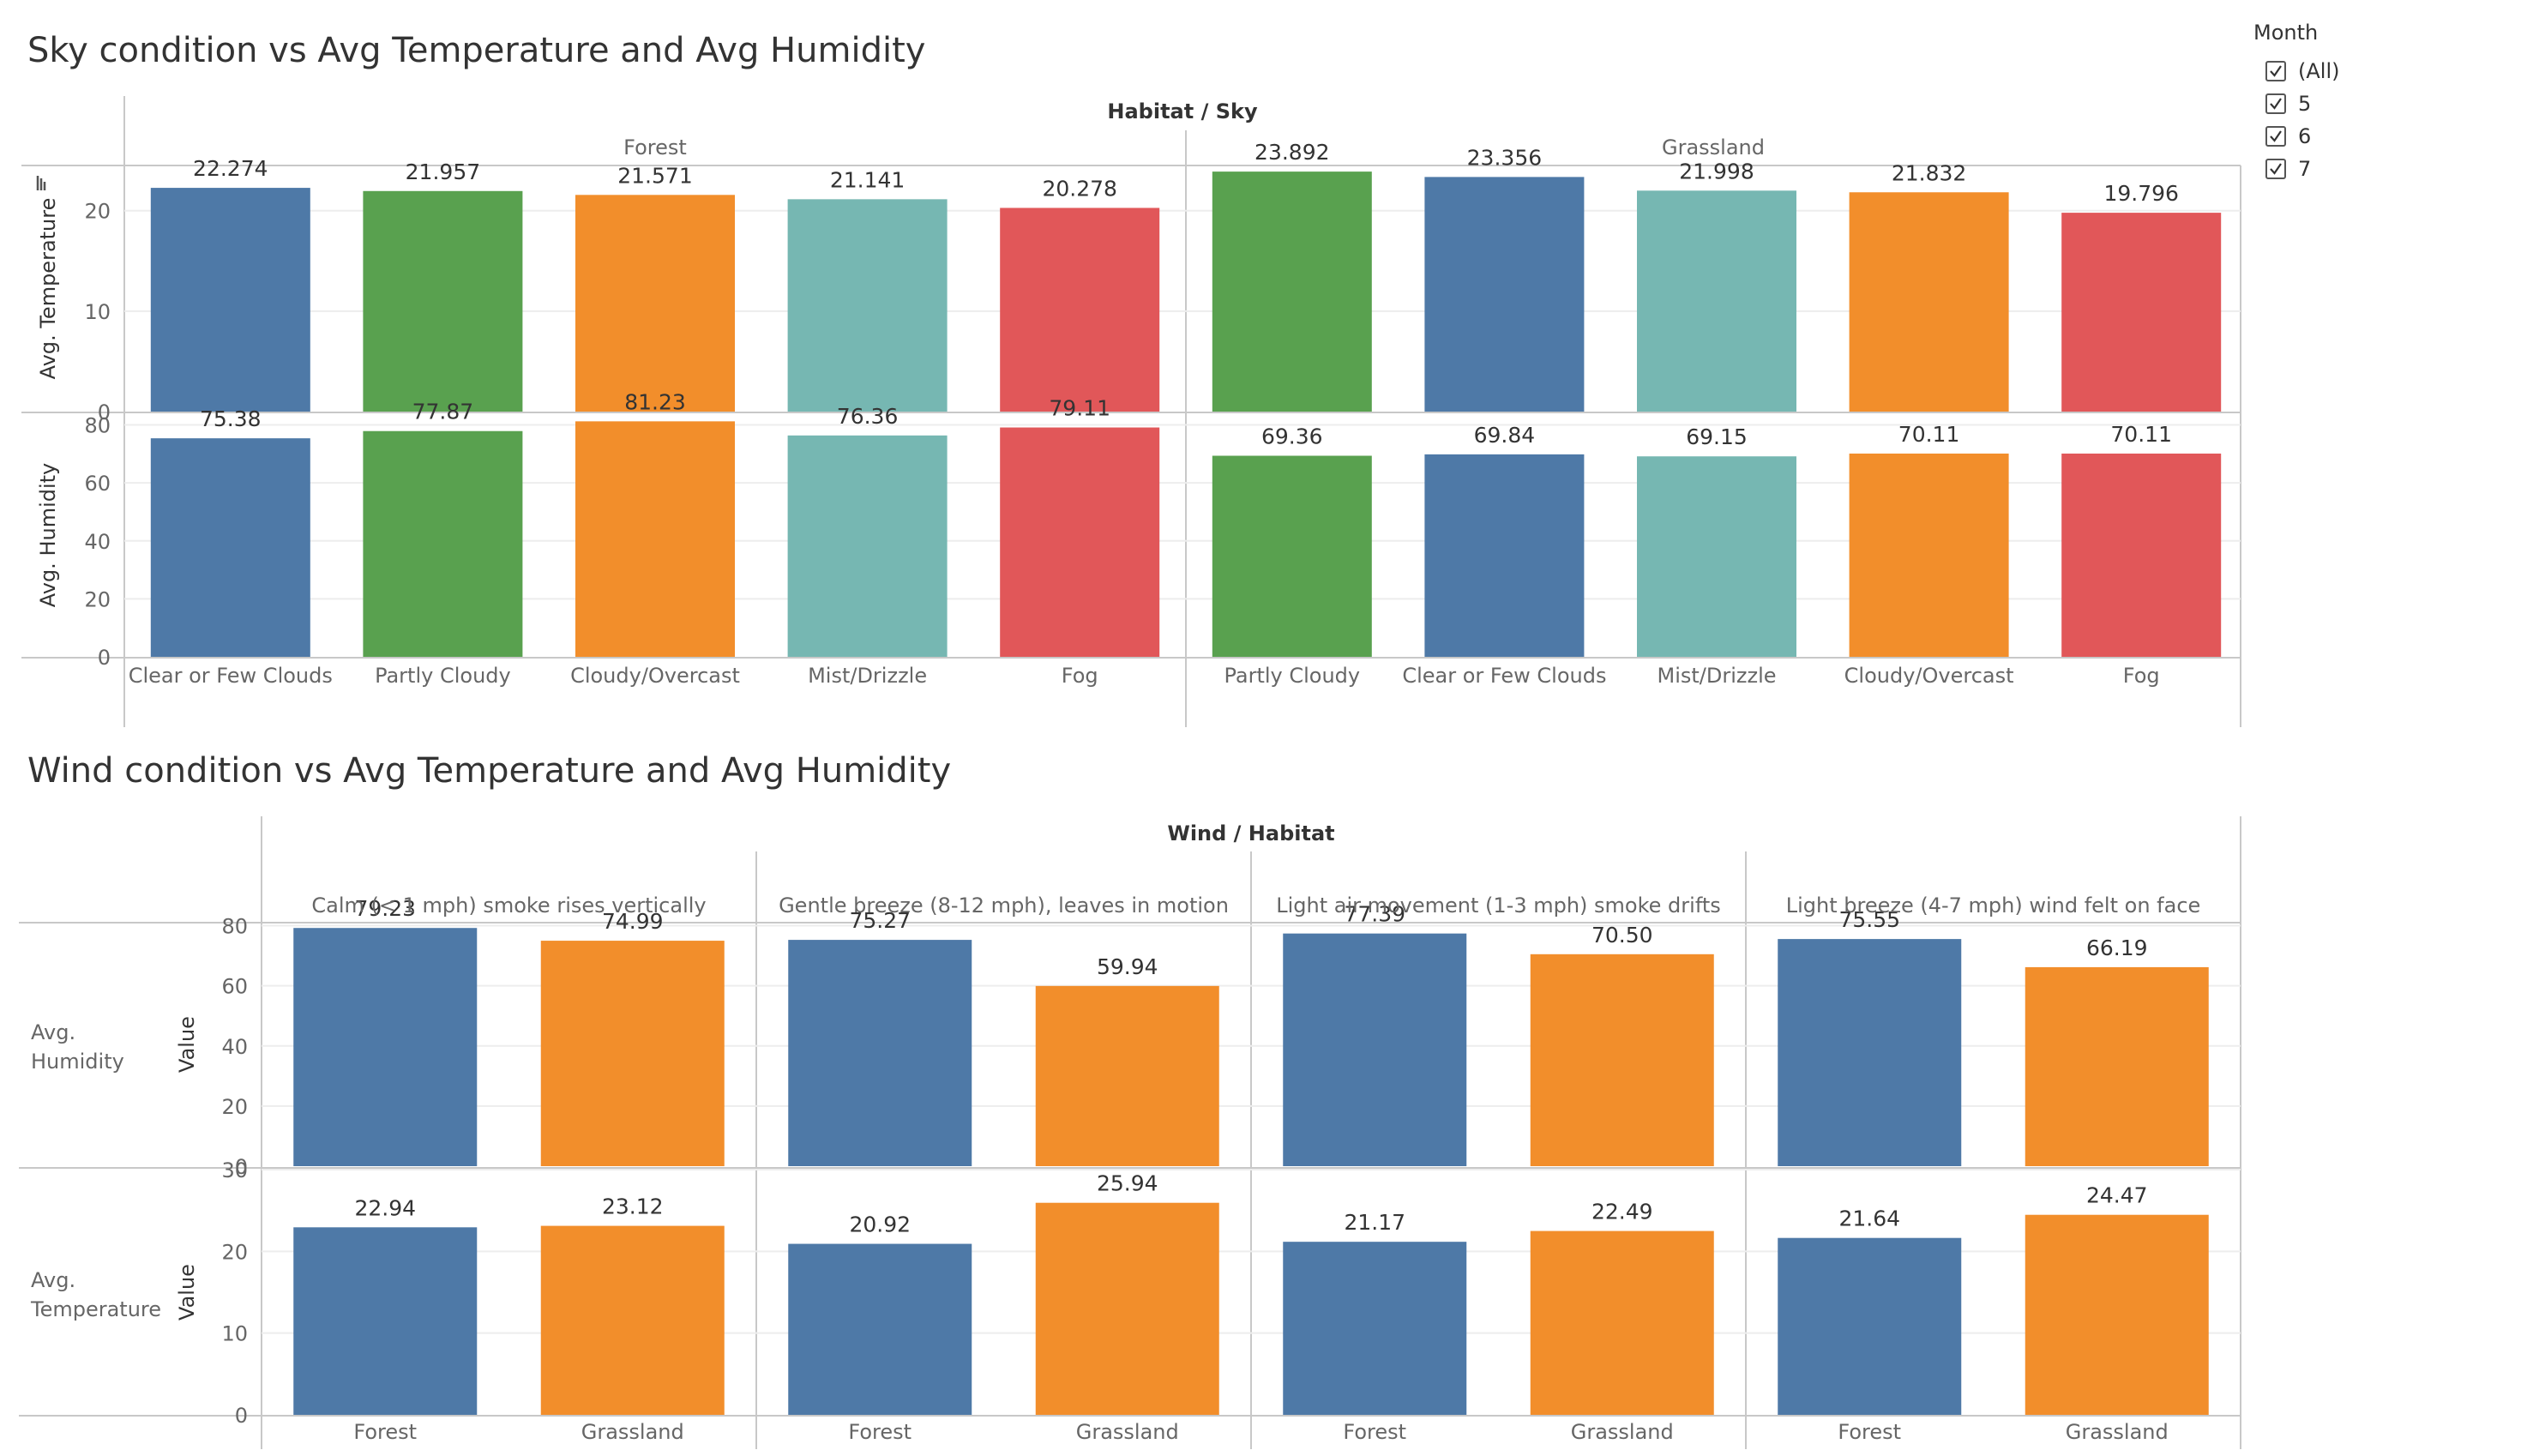 Image resolution: width=2521 pixels, height=1456 pixels. I want to click on chart2-y-tick-label: 10, so click(235, 1334).